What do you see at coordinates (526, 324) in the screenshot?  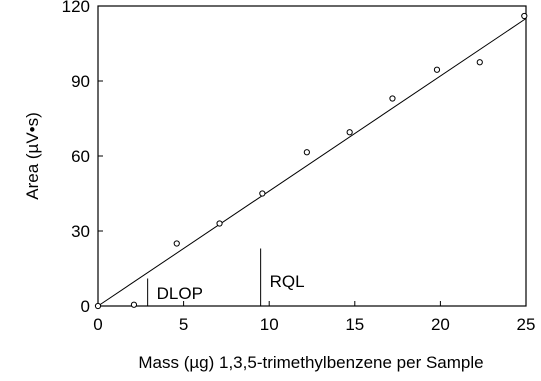 I see `x-tick-label: 25` at bounding box center [526, 324].